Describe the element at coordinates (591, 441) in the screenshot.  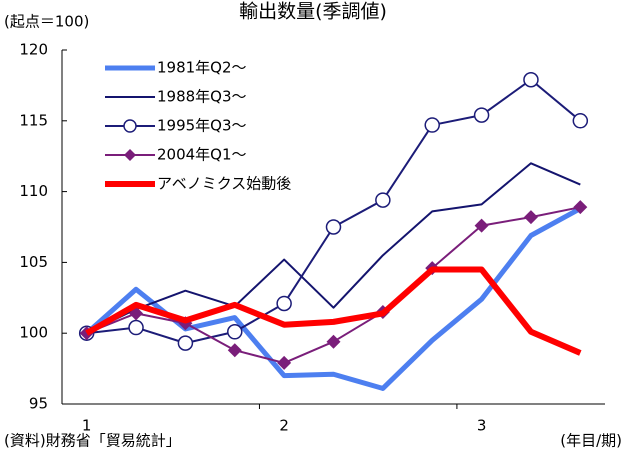
I see `x-axis-label: (年目/期)` at that location.